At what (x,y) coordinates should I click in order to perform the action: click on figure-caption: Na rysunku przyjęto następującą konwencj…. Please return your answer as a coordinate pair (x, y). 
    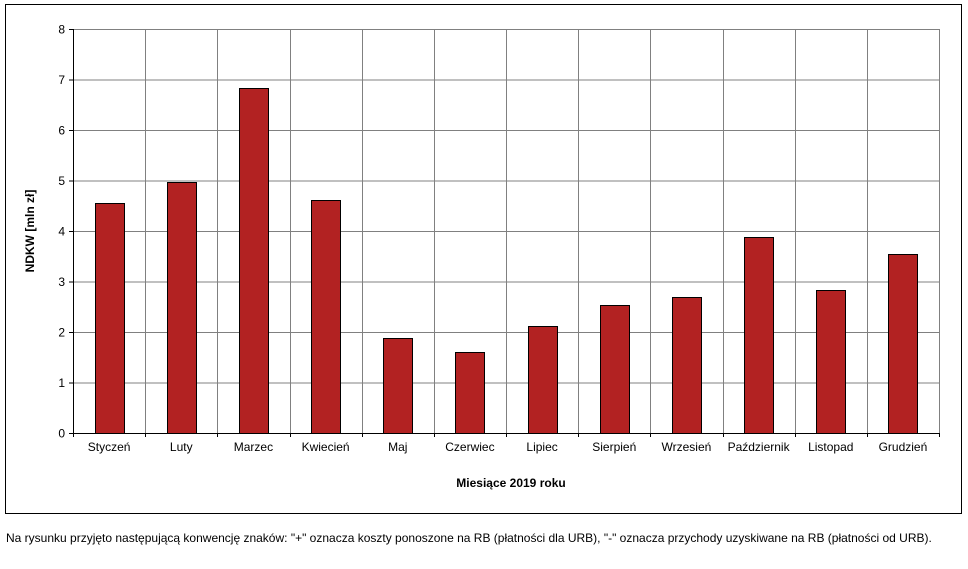
    Looking at the image, I should click on (469, 538).